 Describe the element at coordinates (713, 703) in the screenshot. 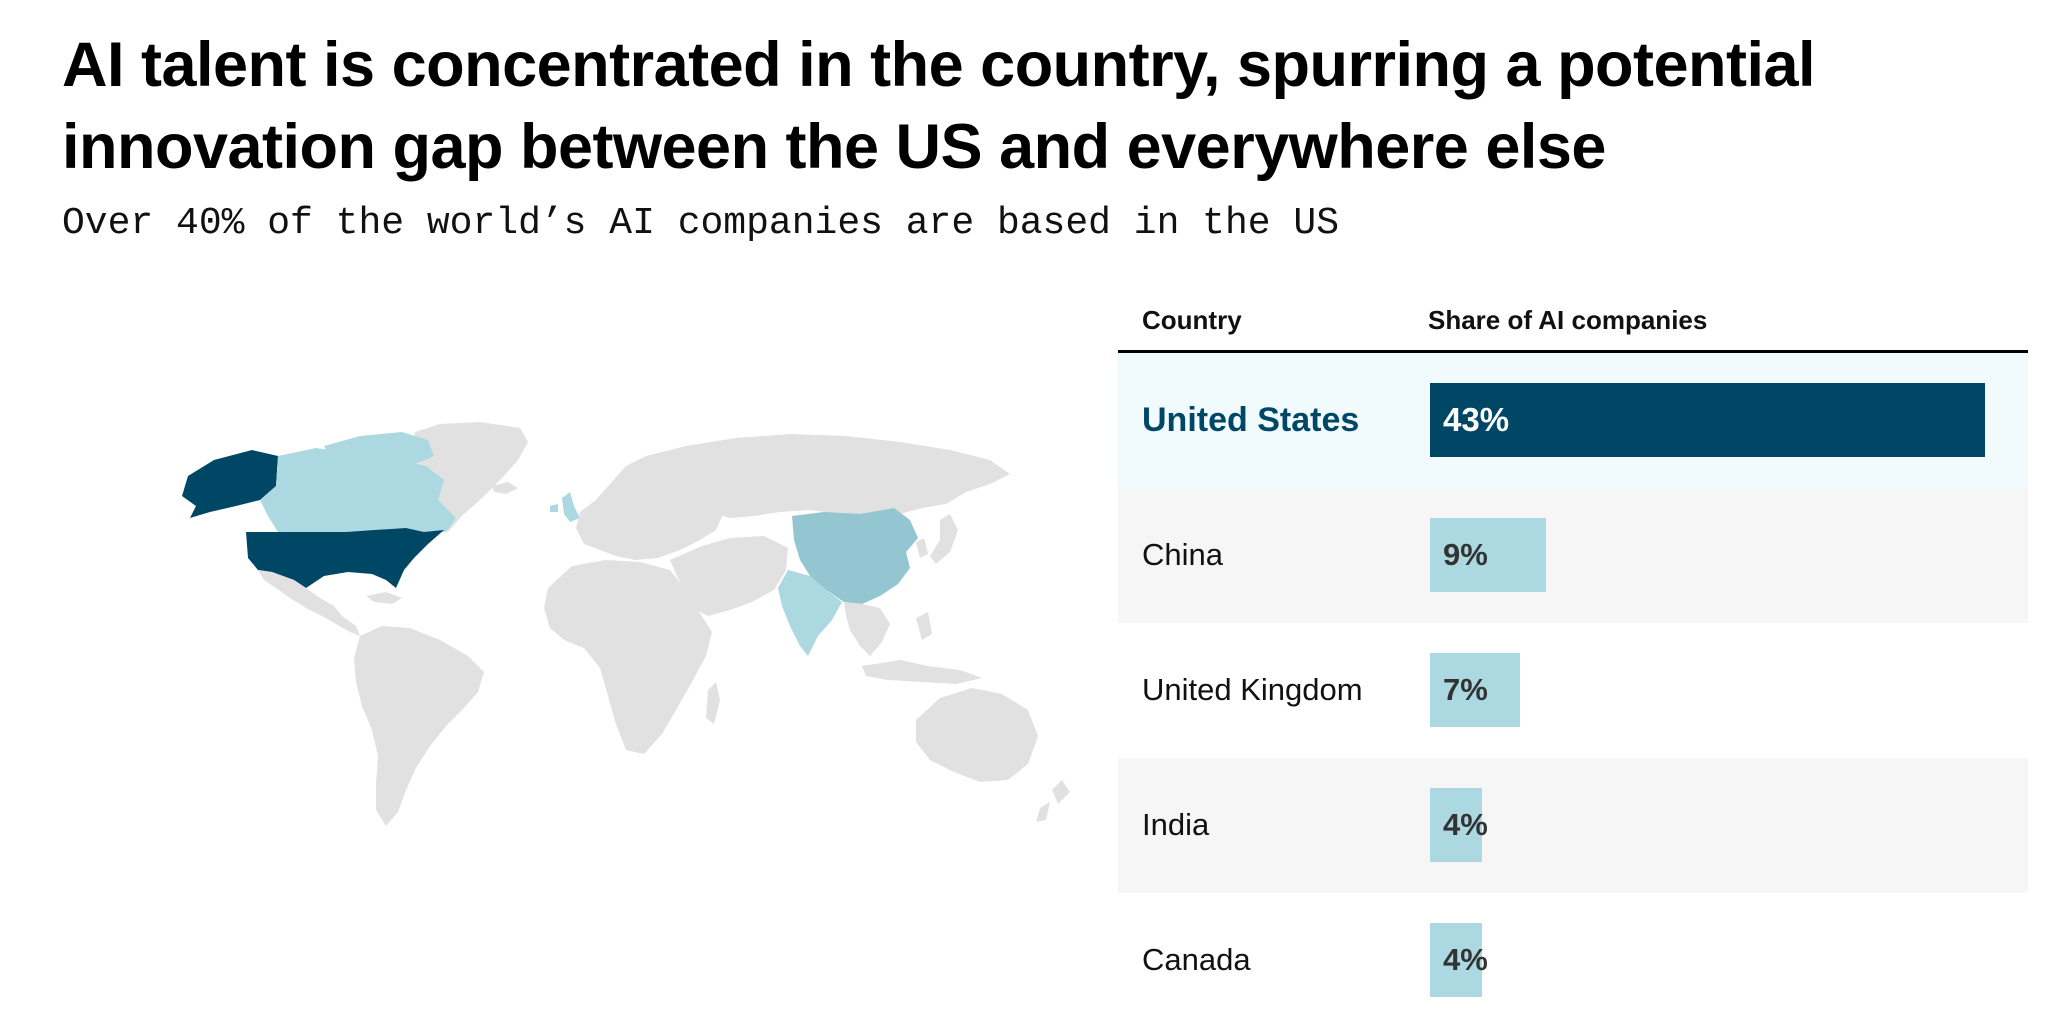

I see `map-madagascar` at that location.